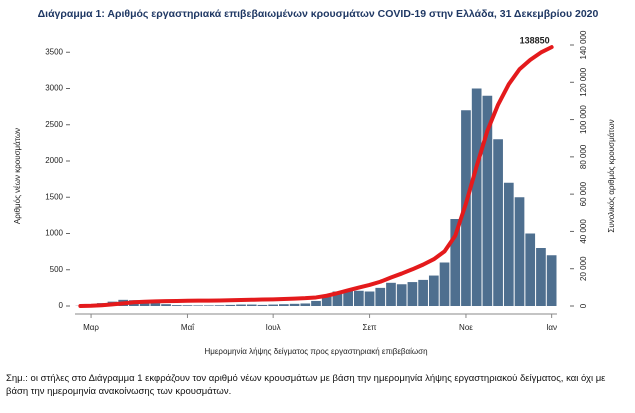  Describe the element at coordinates (273, 327) in the screenshot. I see `x-tick-label: Ιουλ` at that location.